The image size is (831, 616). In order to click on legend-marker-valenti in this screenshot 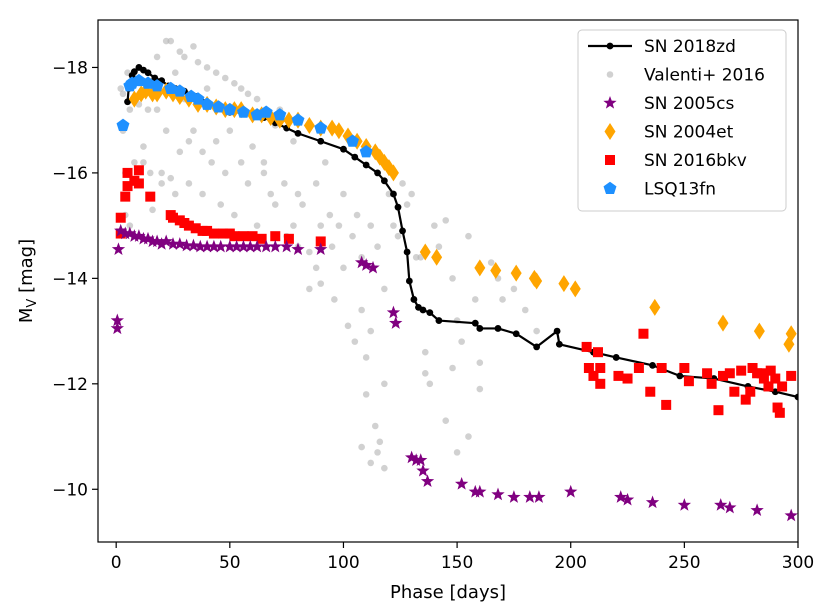, I will do `click(610, 74)`.